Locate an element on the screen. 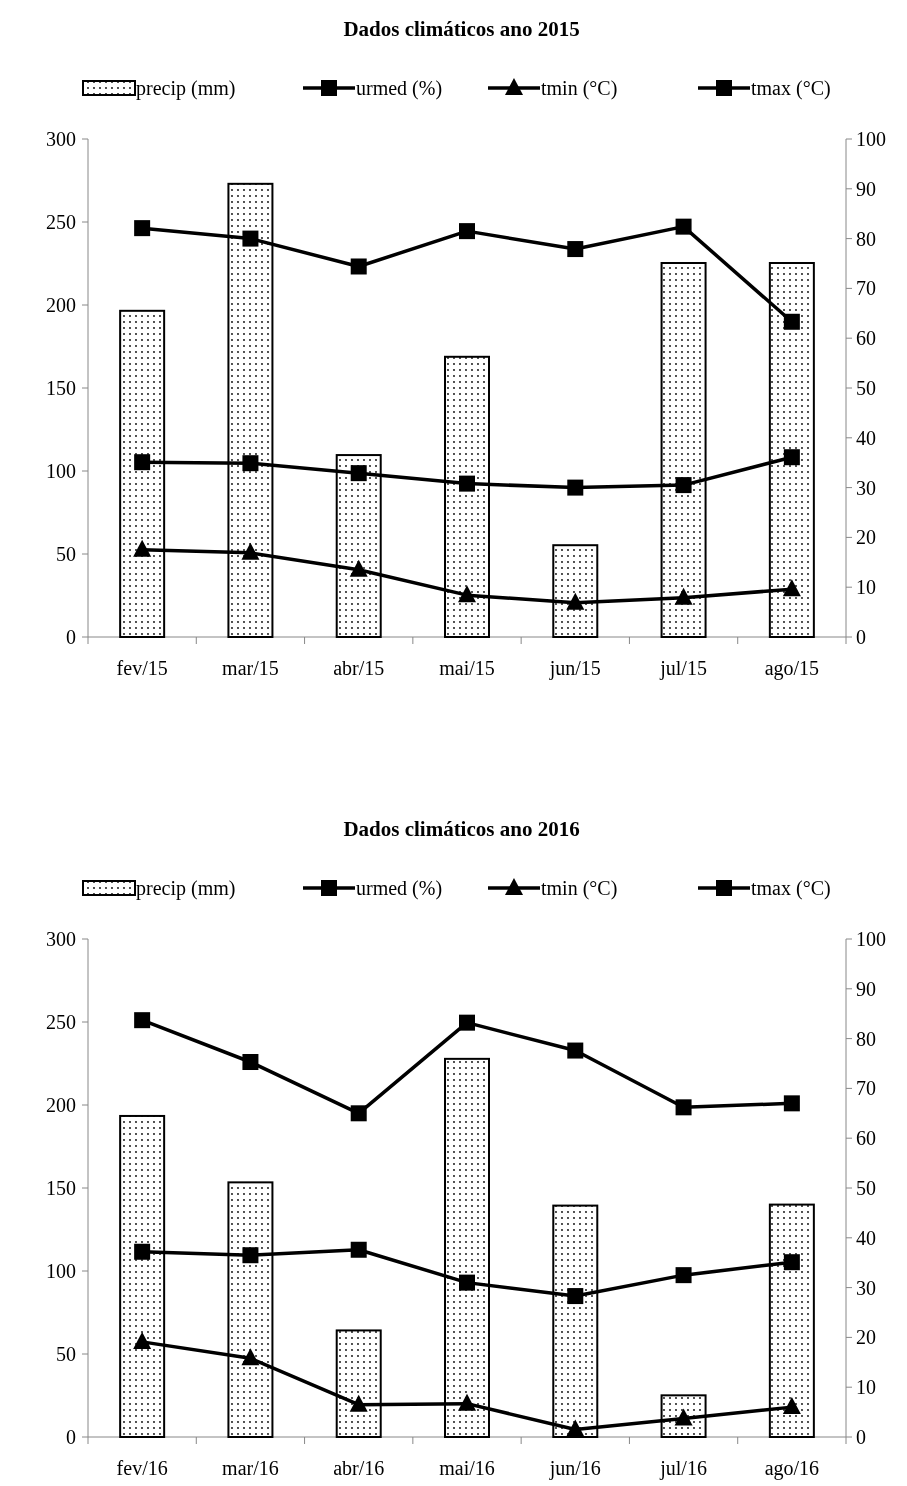 This screenshot has width=907, height=1486. x-tick-label: abr/15 is located at coordinates (359, 668).